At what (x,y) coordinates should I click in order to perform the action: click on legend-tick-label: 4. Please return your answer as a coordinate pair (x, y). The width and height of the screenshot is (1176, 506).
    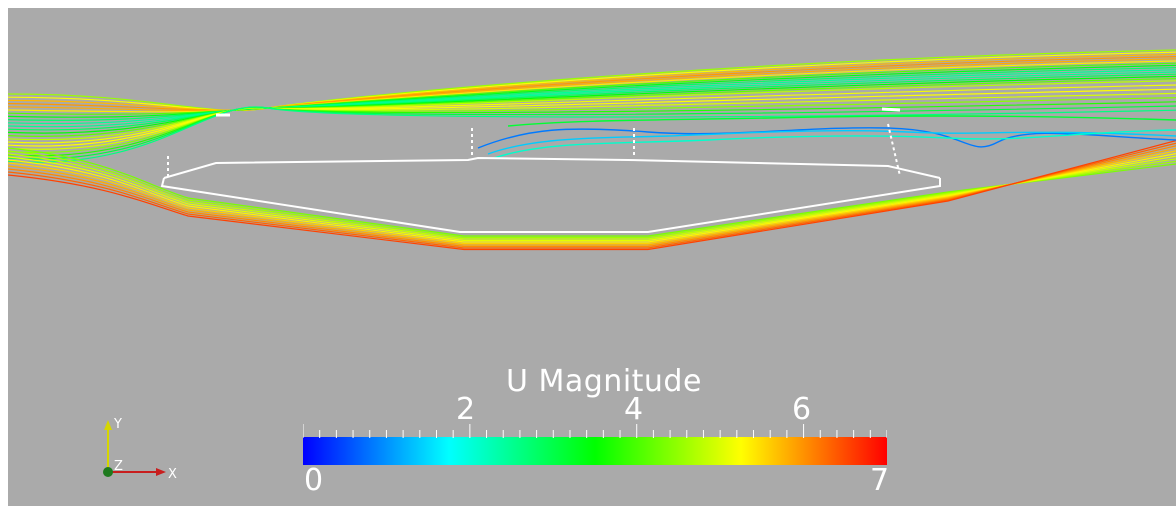
    Looking at the image, I should click on (634, 409).